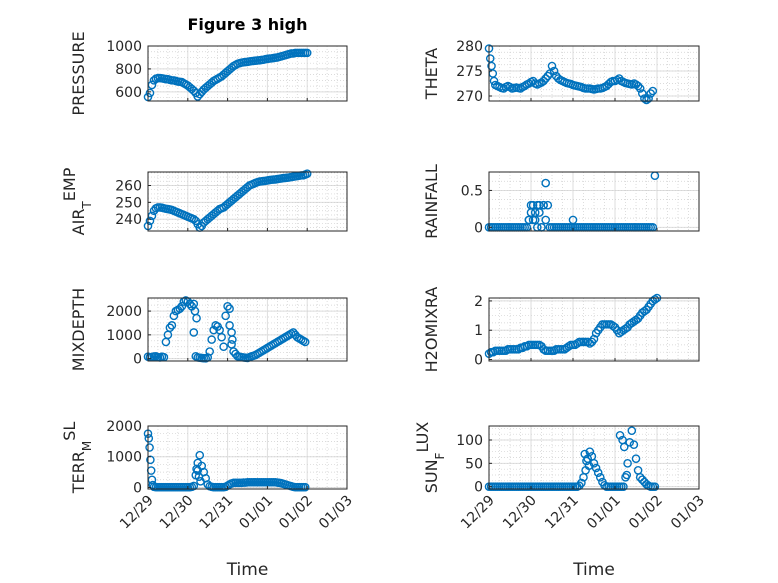 This screenshot has height=583, width=778. What do you see at coordinates (248, 24) in the screenshot?
I see `chart-title: Figure 3 high` at bounding box center [248, 24].